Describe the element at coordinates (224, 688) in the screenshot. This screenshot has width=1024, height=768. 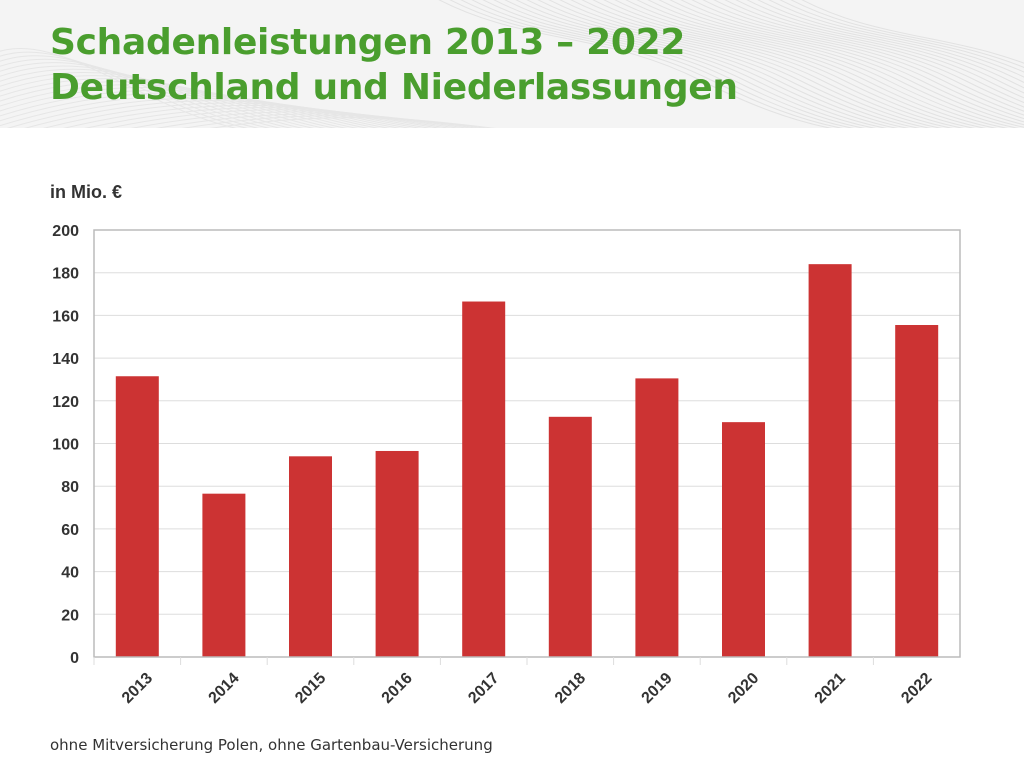
I see `x-tick-label-2014: 2014` at that location.